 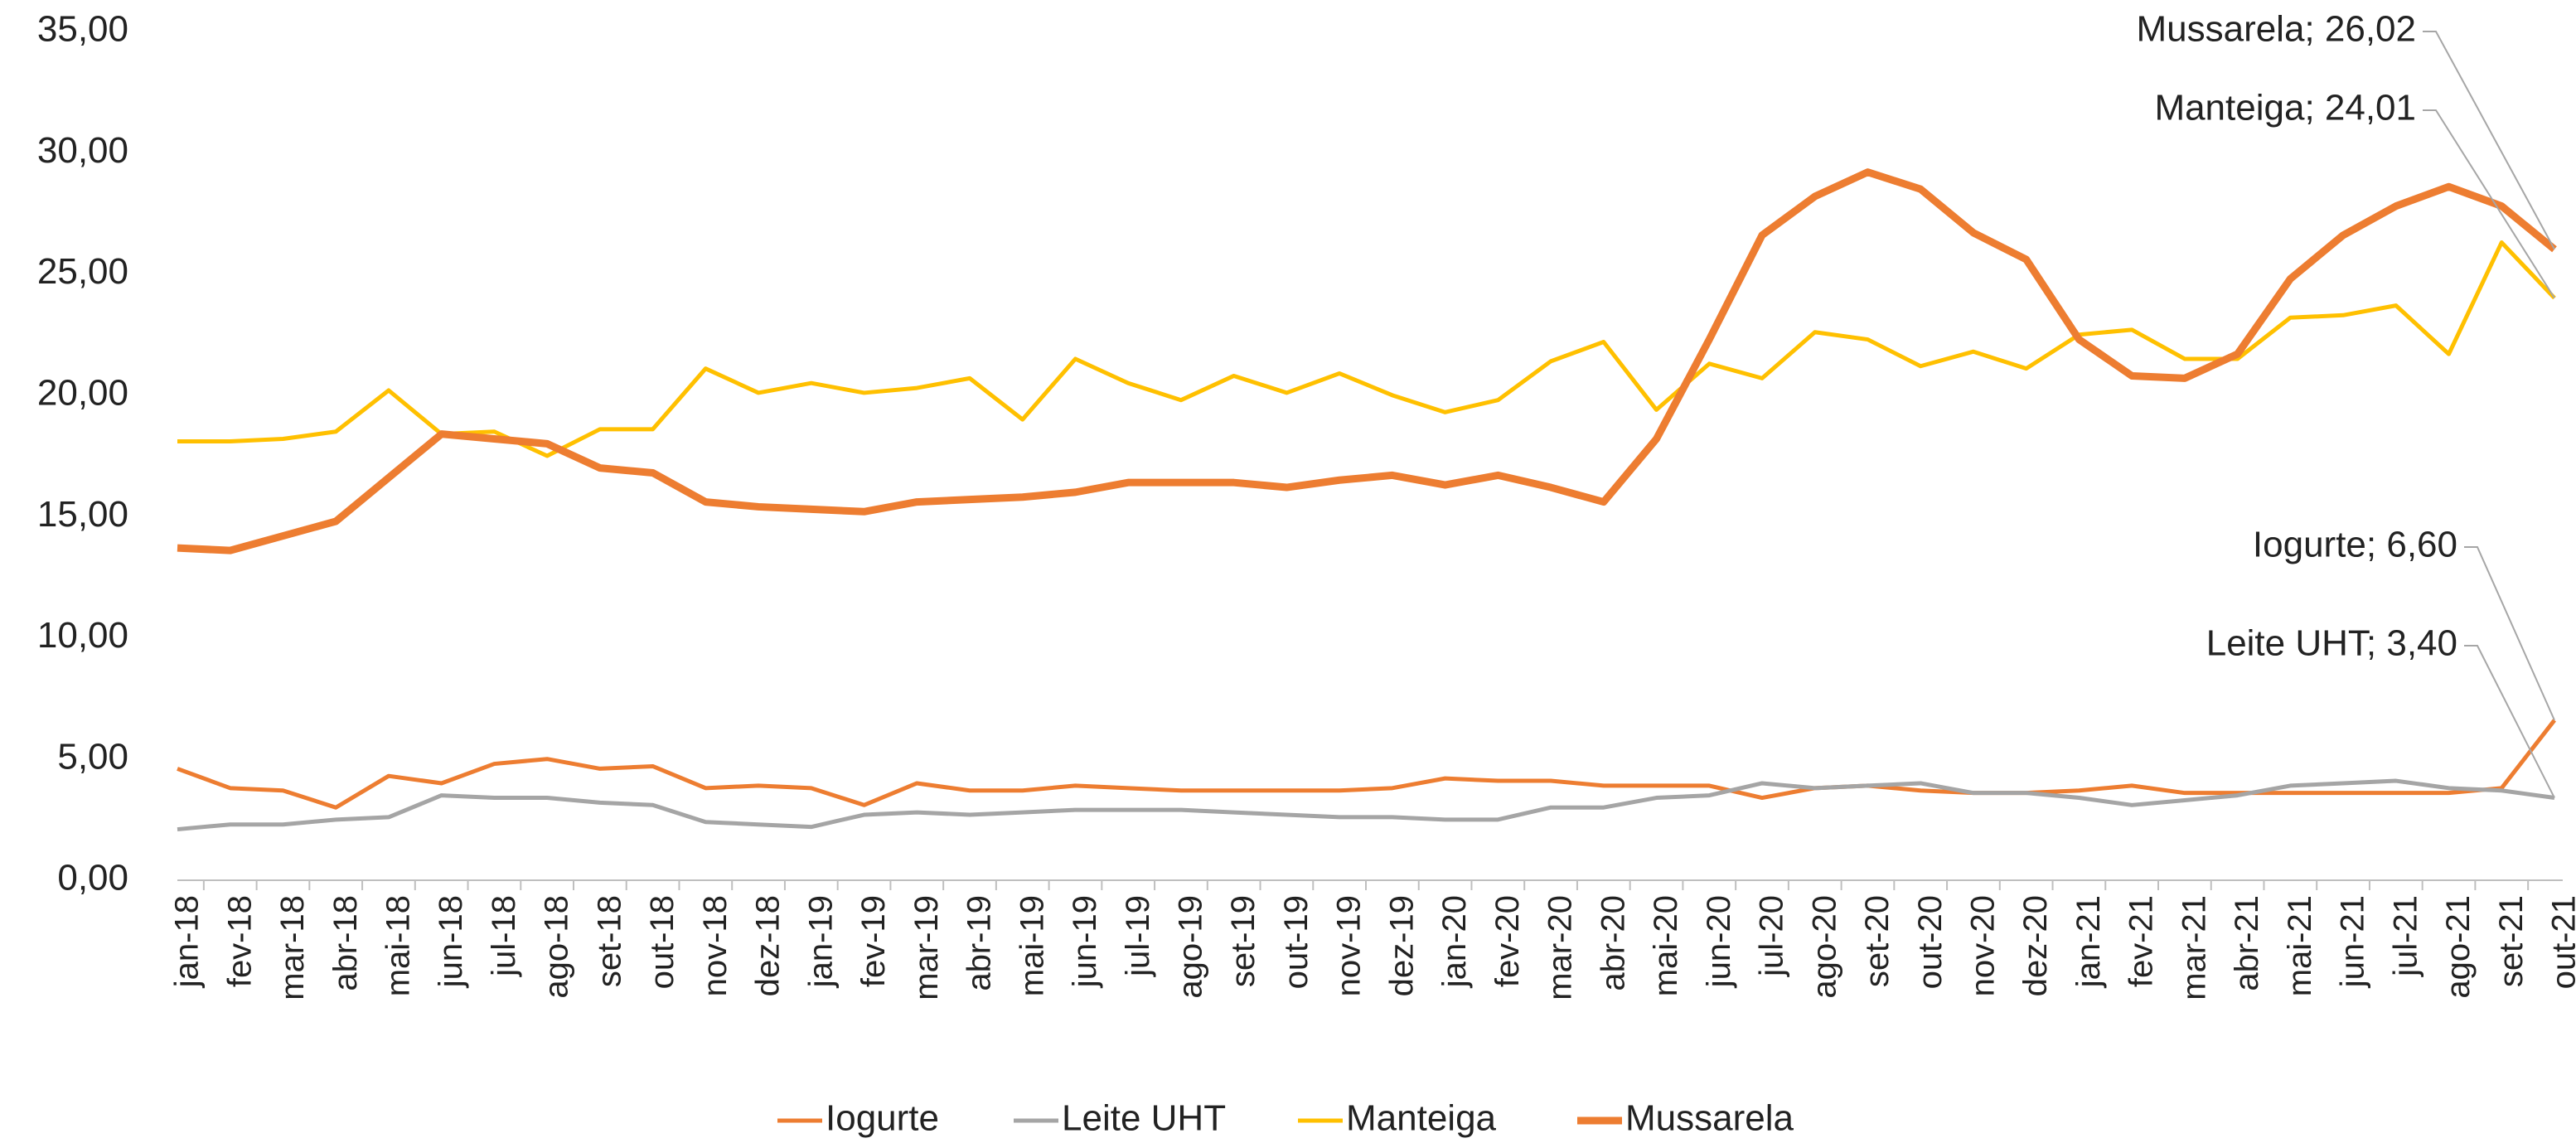 What do you see at coordinates (2511, 941) in the screenshot?
I see `x-tick-label: set-21` at bounding box center [2511, 941].